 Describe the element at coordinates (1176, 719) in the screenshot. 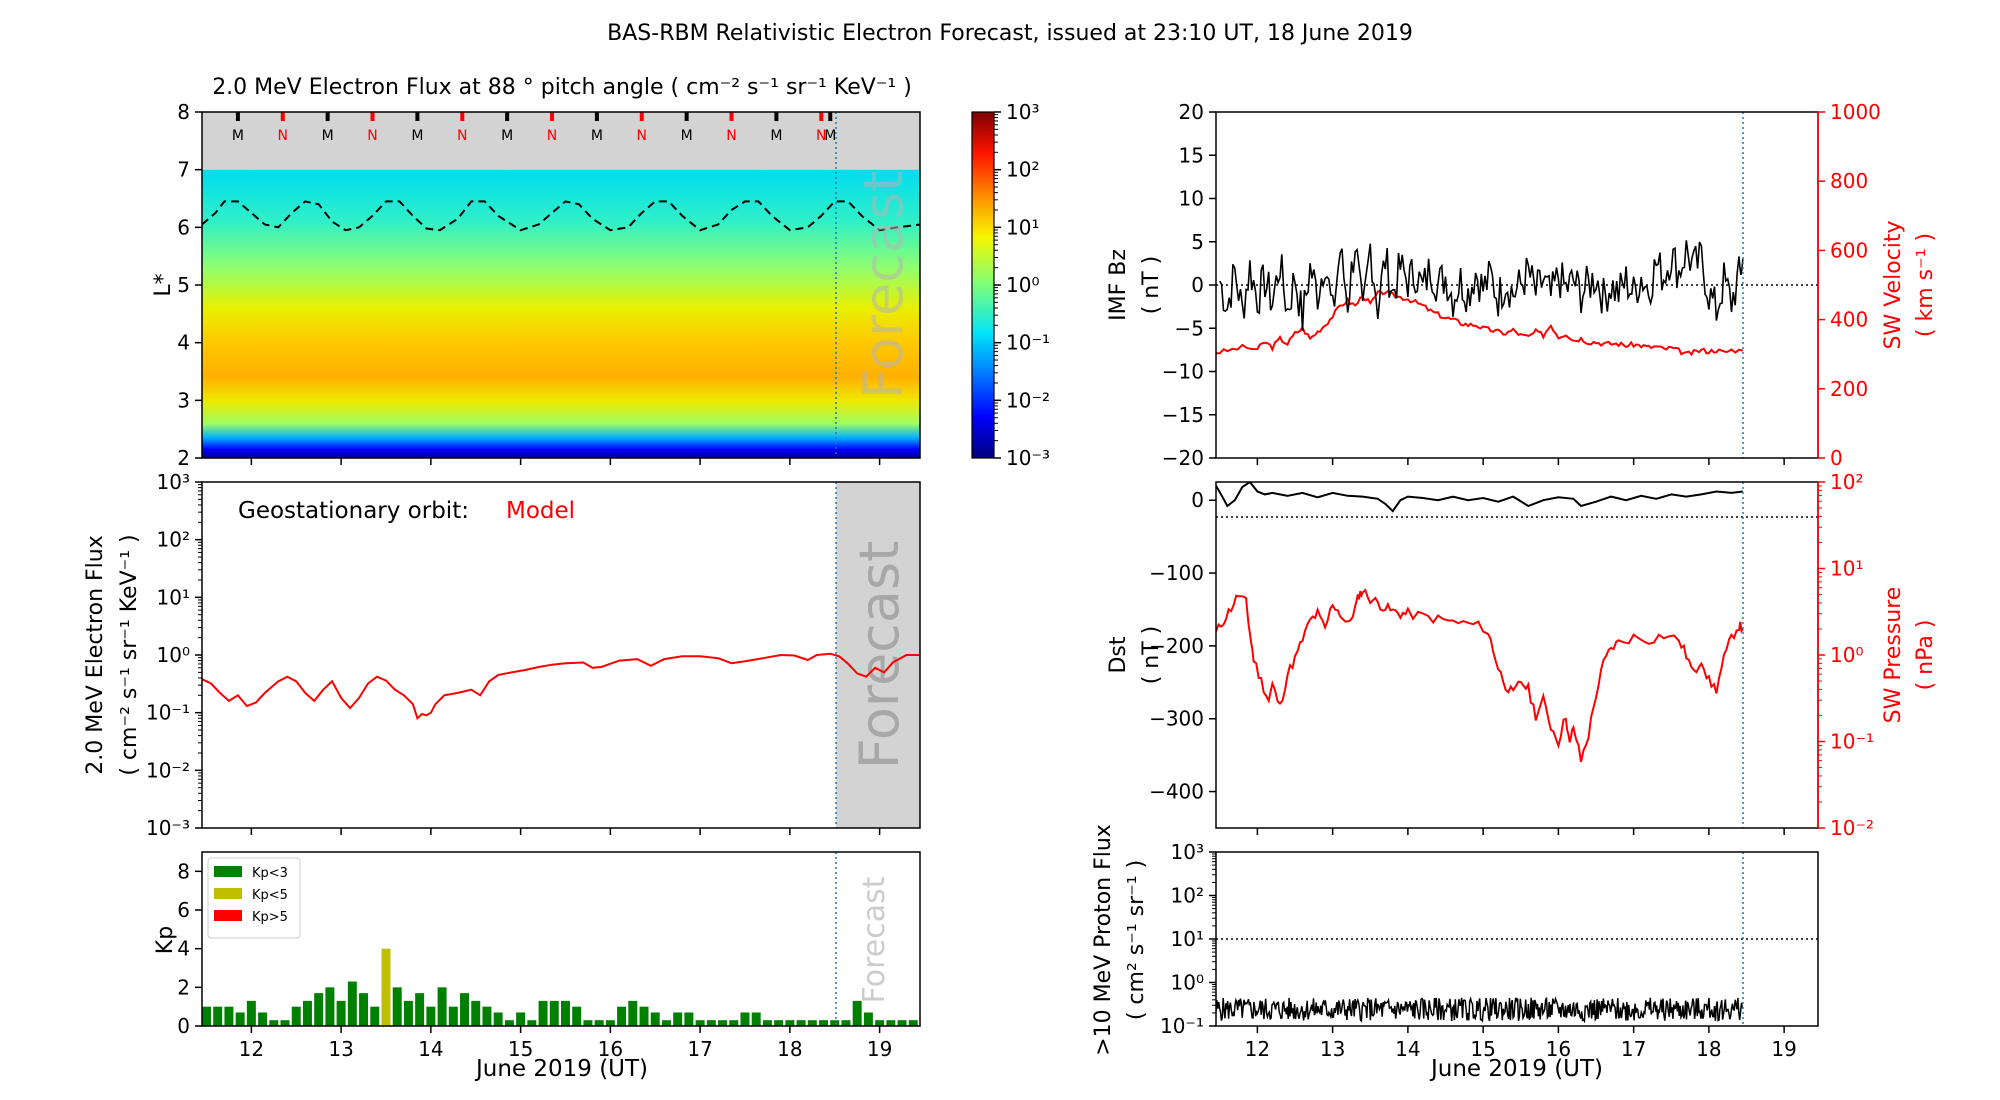

I see `y-tick-label: −300` at that location.